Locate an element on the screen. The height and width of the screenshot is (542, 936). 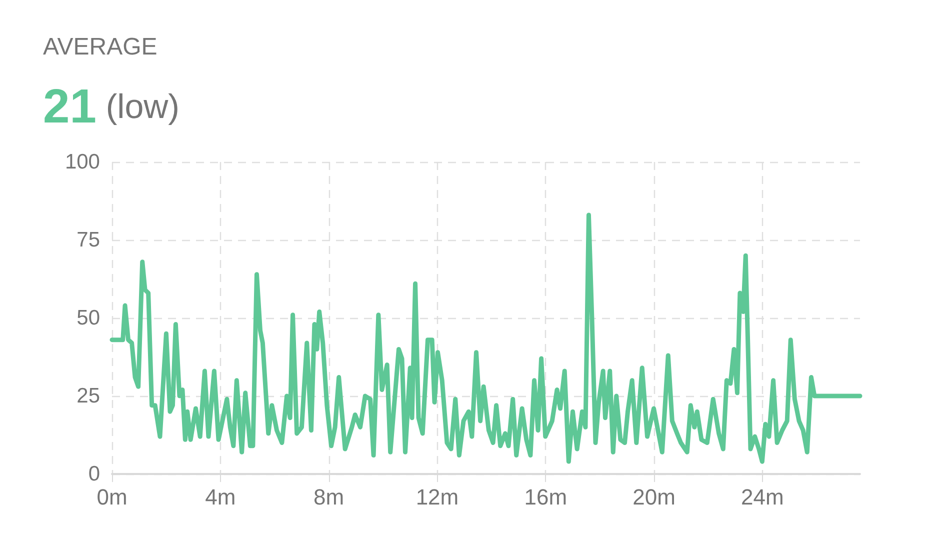
y-tick-label: 0 is located at coordinates (94, 474).